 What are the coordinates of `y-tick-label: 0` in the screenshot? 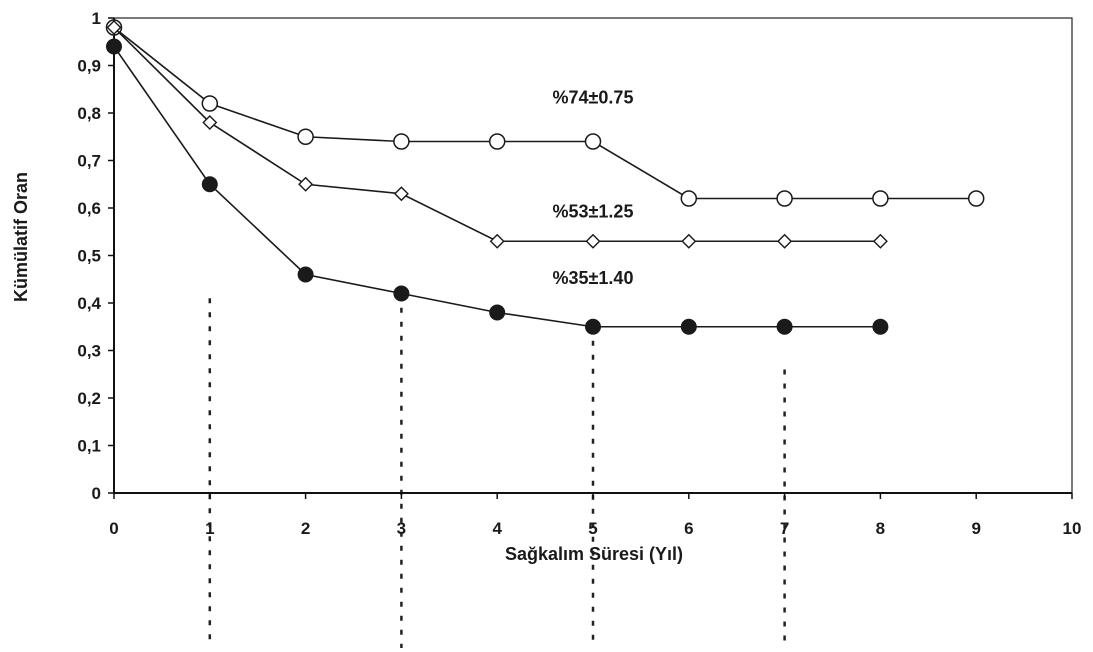 It's located at (96, 493).